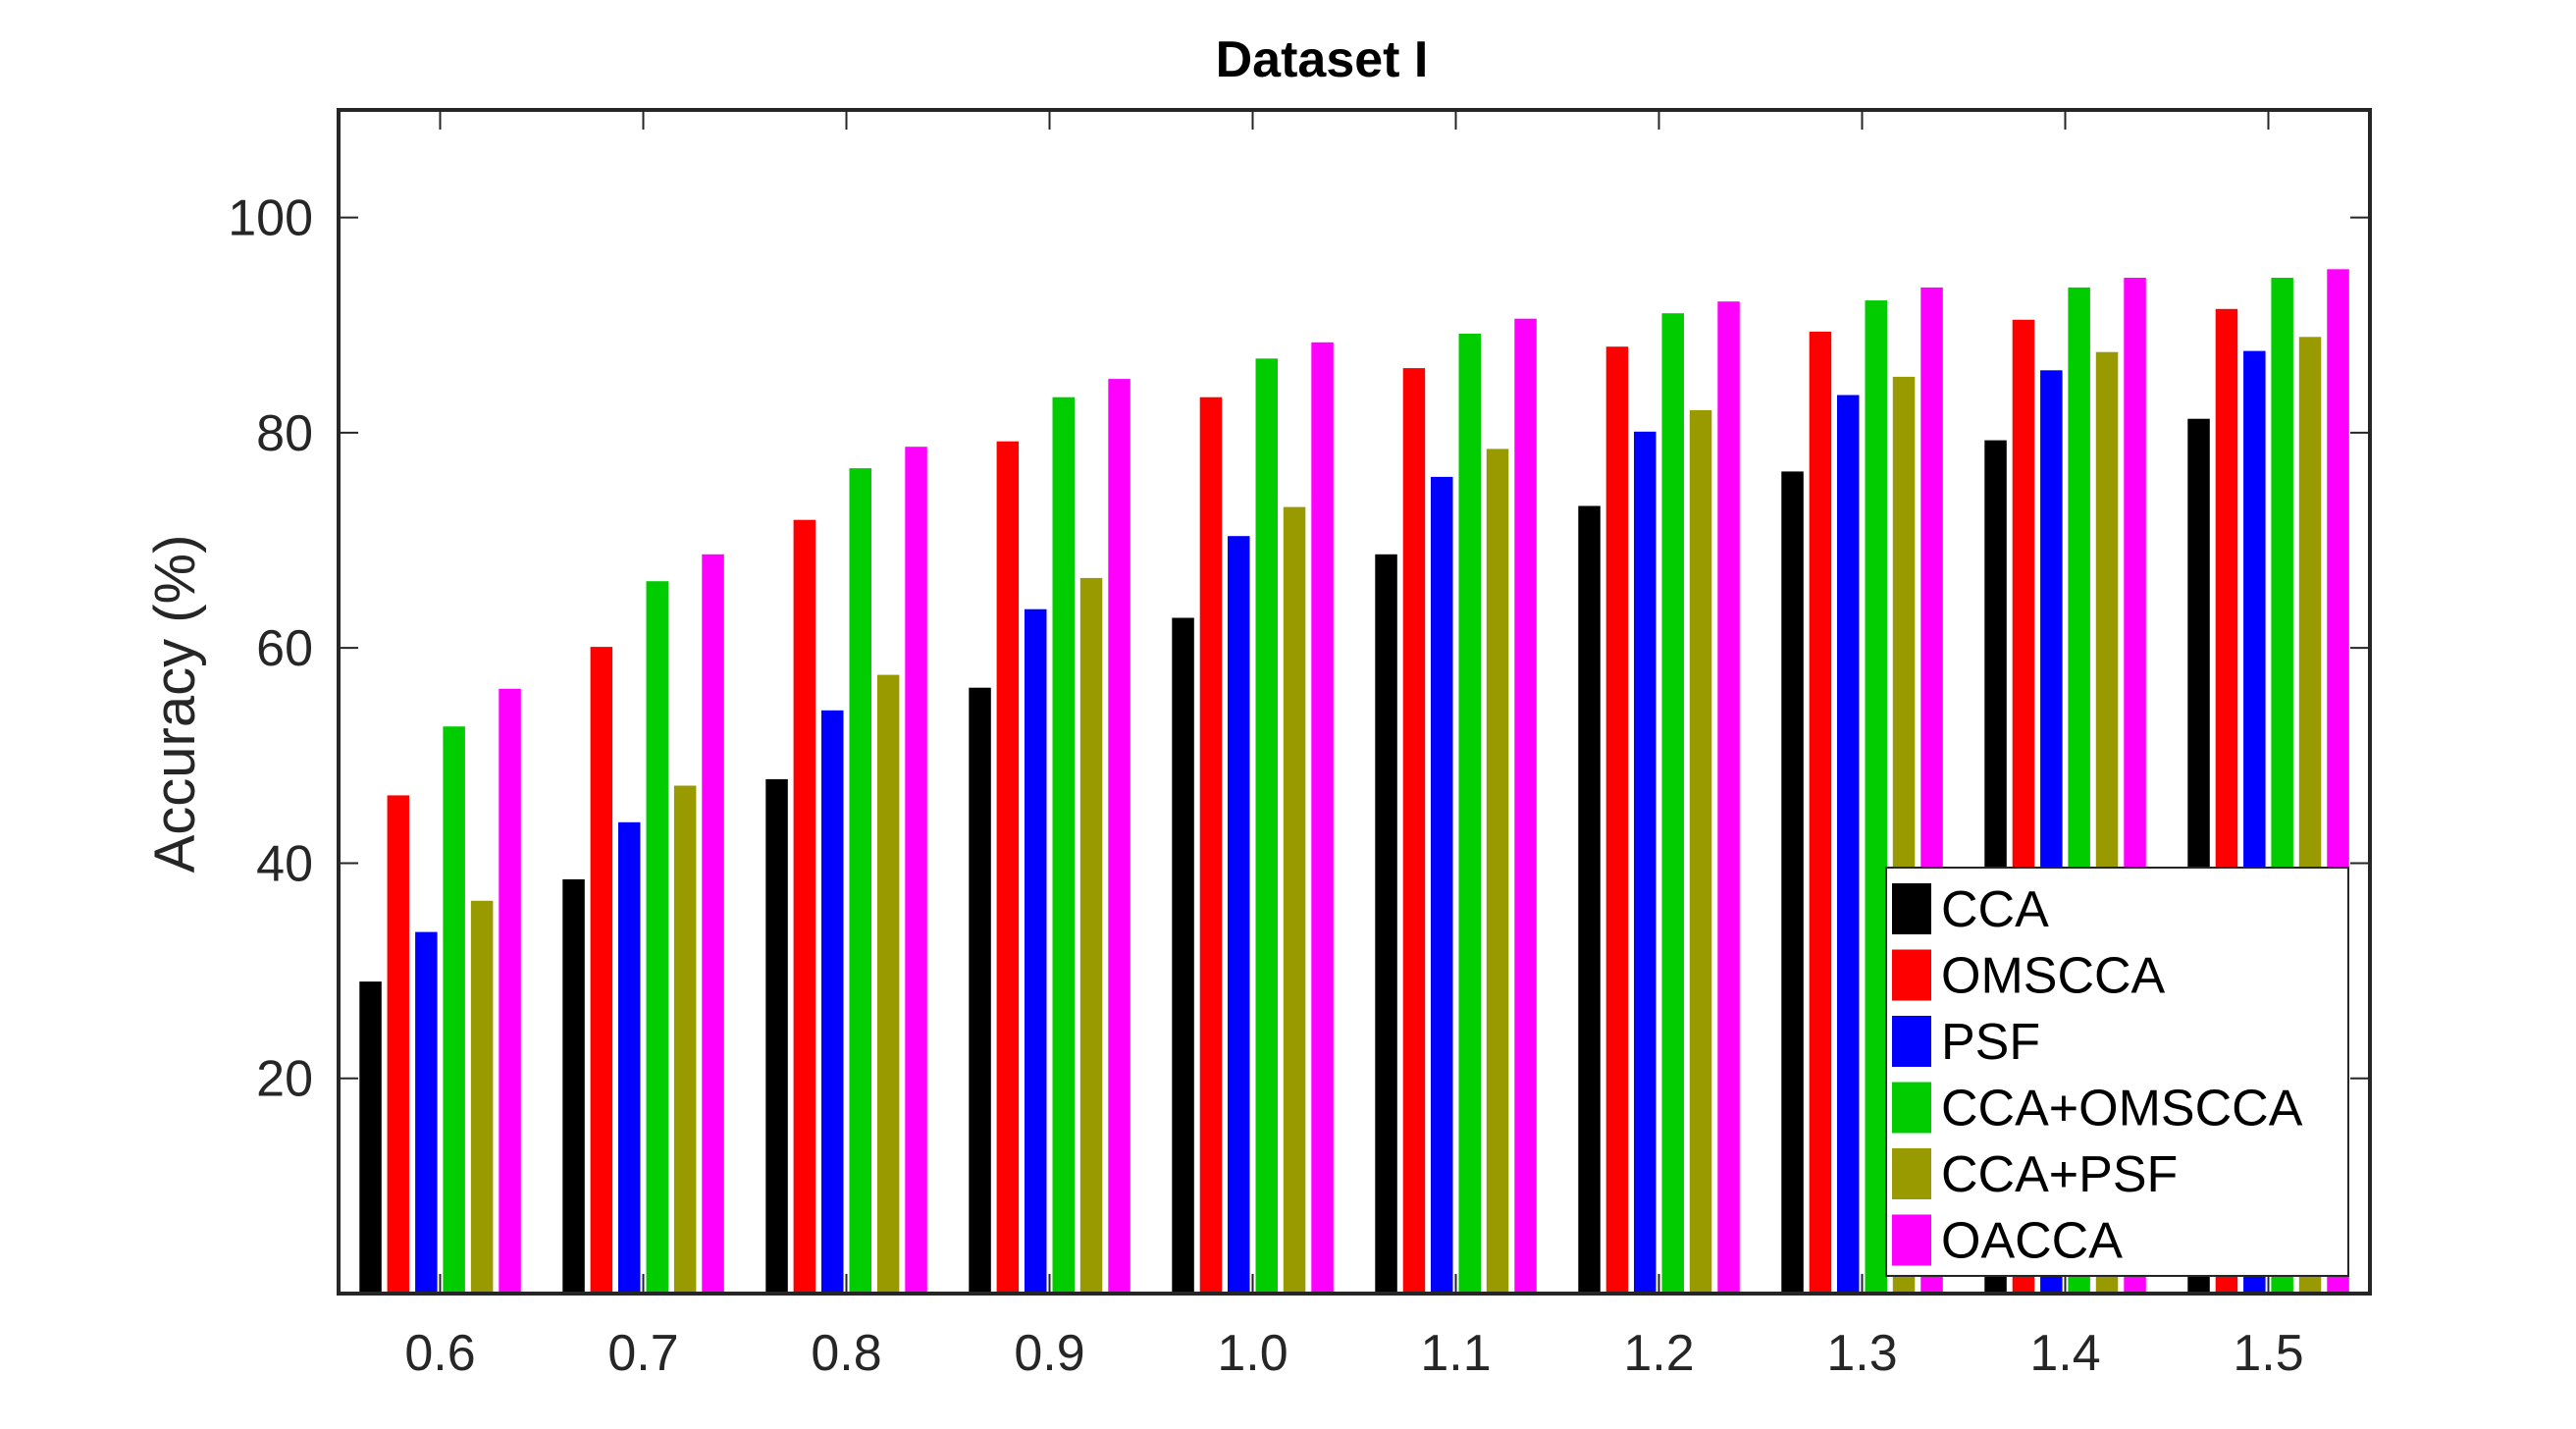 The image size is (2576, 1429). I want to click on y-tick-label: 60, so click(284, 648).